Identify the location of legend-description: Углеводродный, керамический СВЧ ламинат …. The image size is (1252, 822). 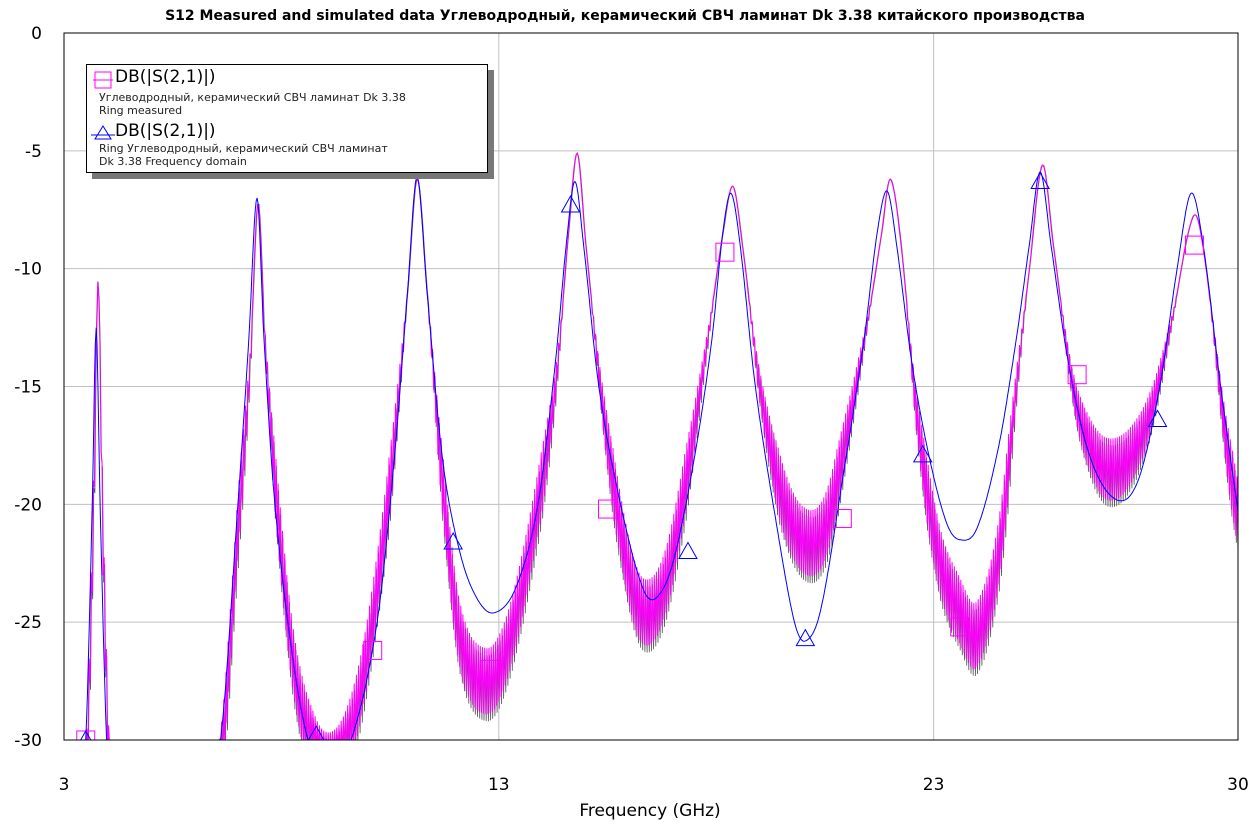
(252, 97).